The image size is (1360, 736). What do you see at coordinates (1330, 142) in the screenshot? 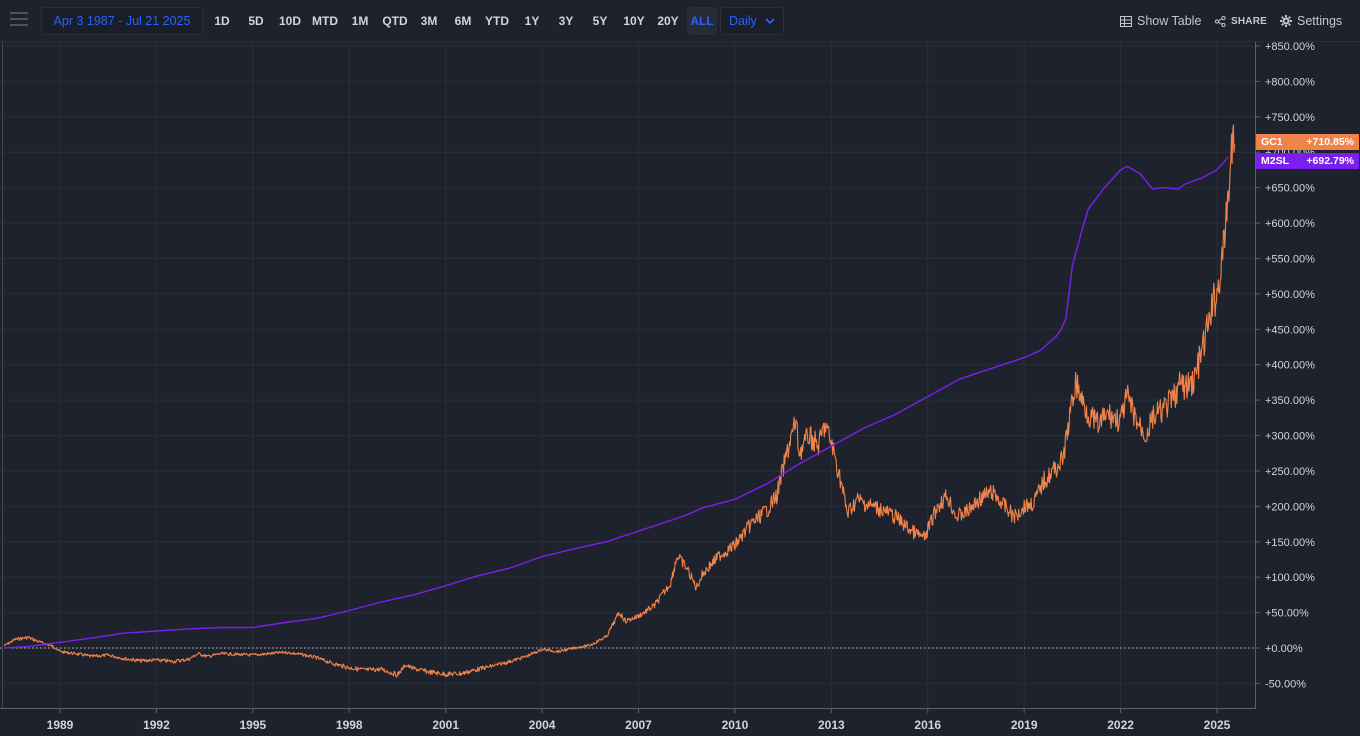
I see `gc1-tag-value: +710.85%` at bounding box center [1330, 142].